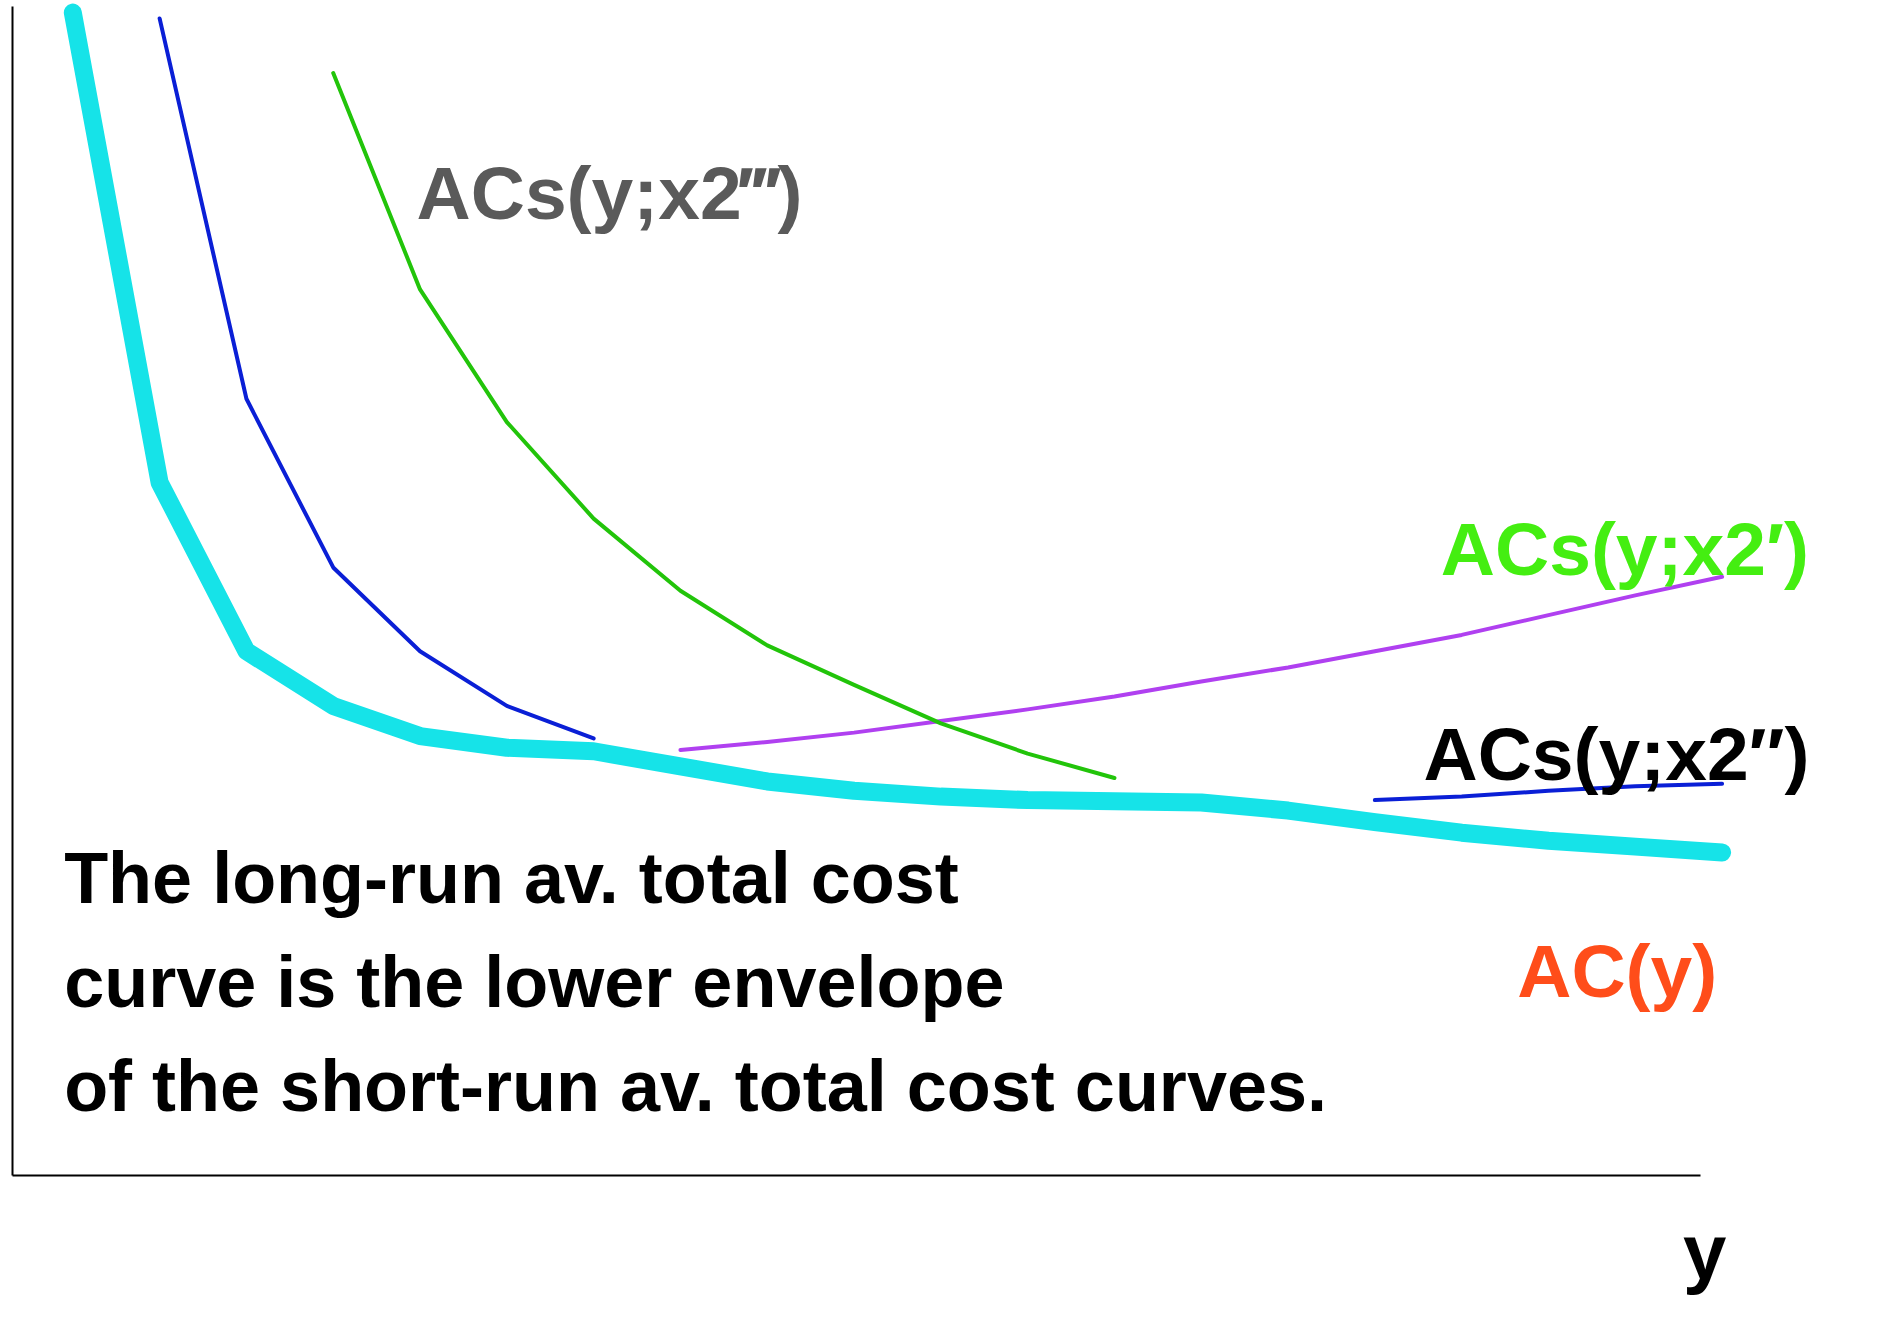 The height and width of the screenshot is (1317, 1890). I want to click on annotation: ACs(y;x2″), so click(1616, 753).